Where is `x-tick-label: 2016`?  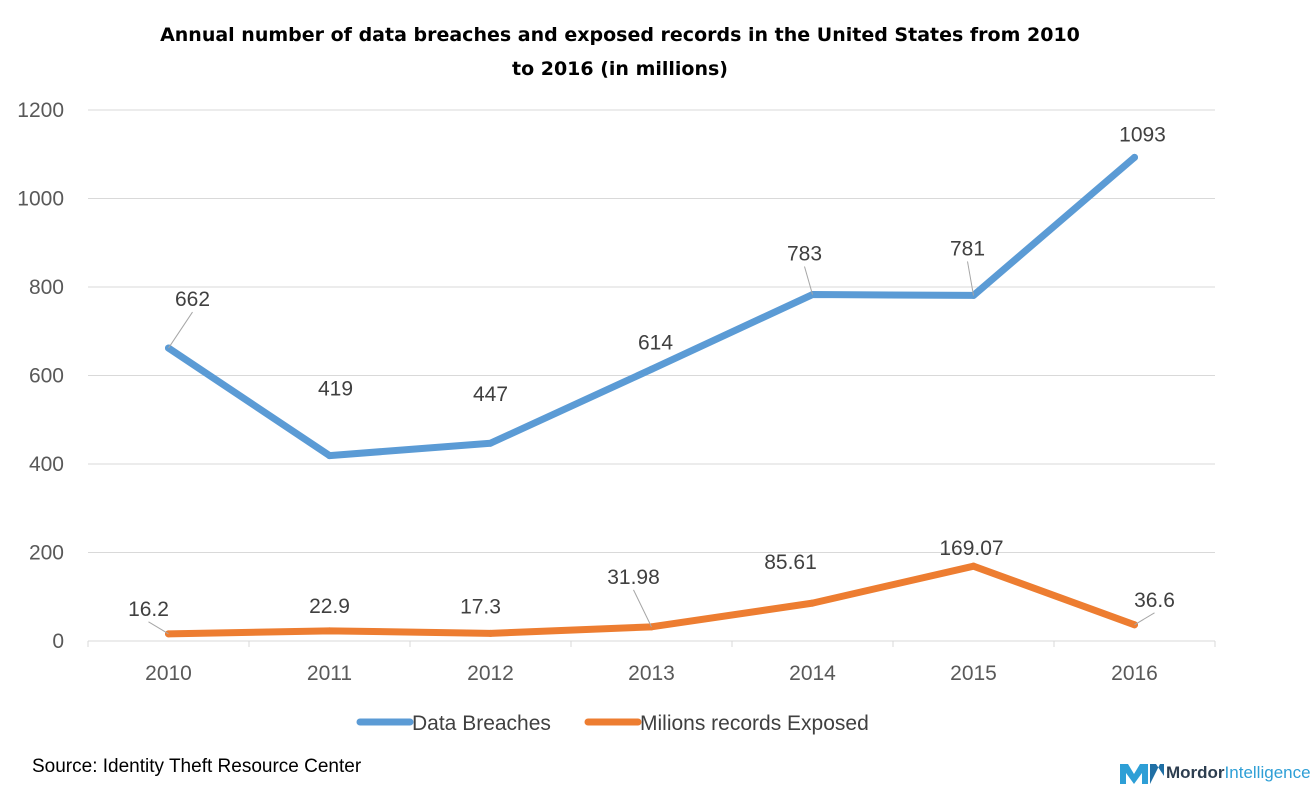
x-tick-label: 2016 is located at coordinates (1134, 673).